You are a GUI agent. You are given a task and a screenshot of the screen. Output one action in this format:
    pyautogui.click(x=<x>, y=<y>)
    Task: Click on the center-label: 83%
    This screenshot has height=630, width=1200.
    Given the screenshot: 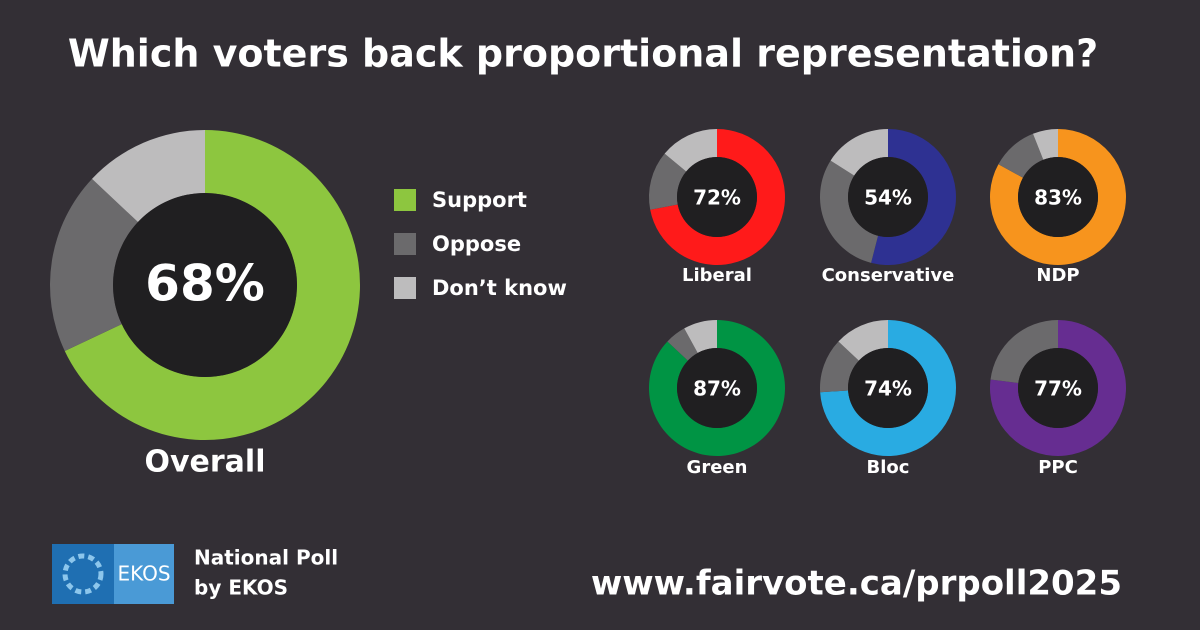 What is the action you would take?
    pyautogui.click(x=1058, y=198)
    